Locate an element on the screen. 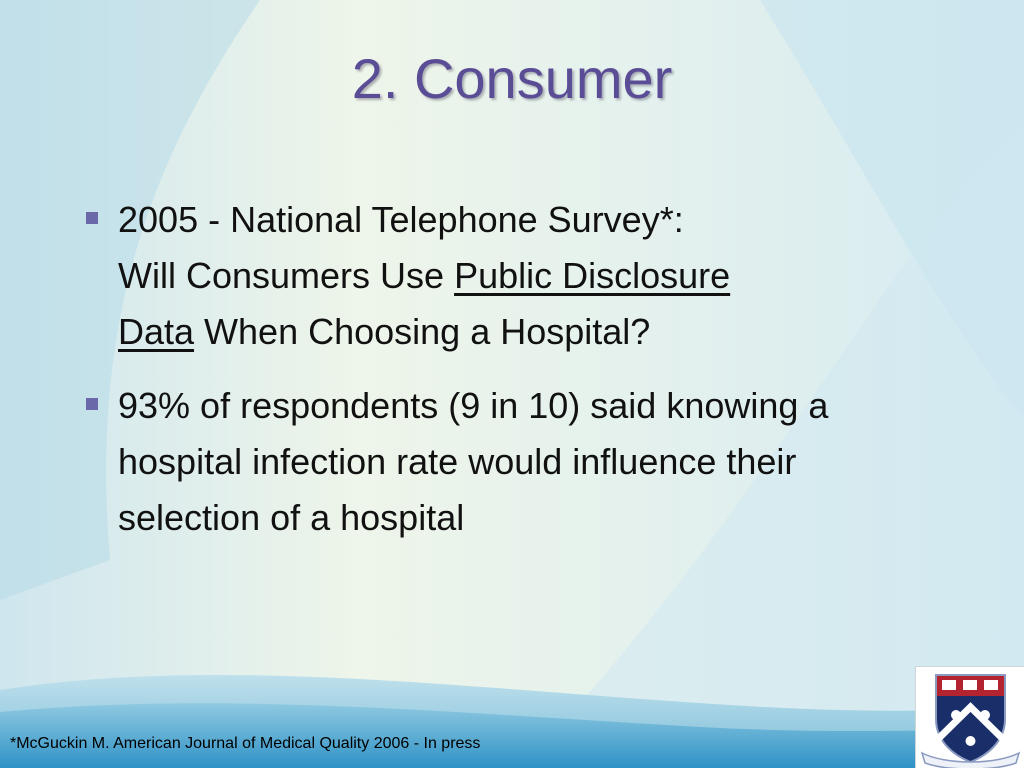 The width and height of the screenshot is (1024, 768). university-shield-logo is located at coordinates (969, 717).